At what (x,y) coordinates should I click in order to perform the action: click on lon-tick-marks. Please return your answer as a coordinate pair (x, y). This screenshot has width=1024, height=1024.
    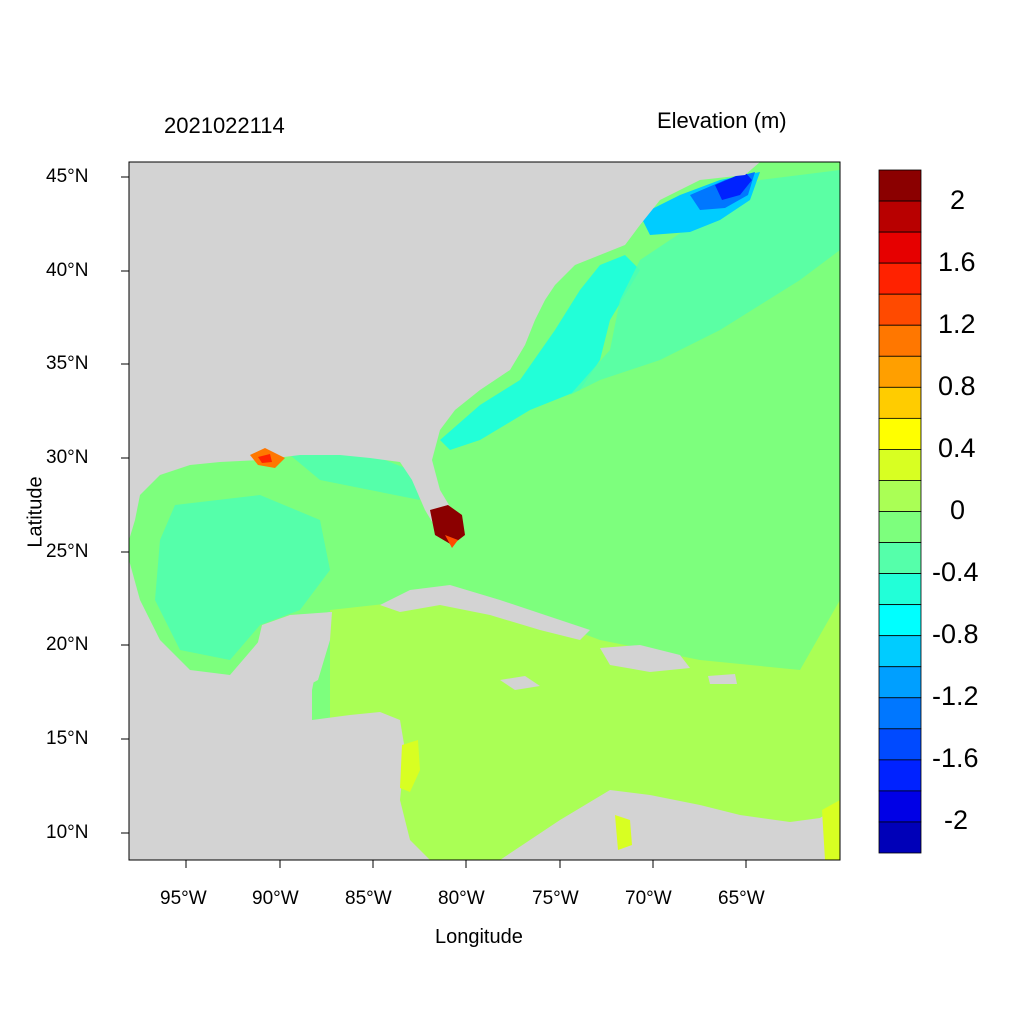
    Looking at the image, I should click on (466, 864).